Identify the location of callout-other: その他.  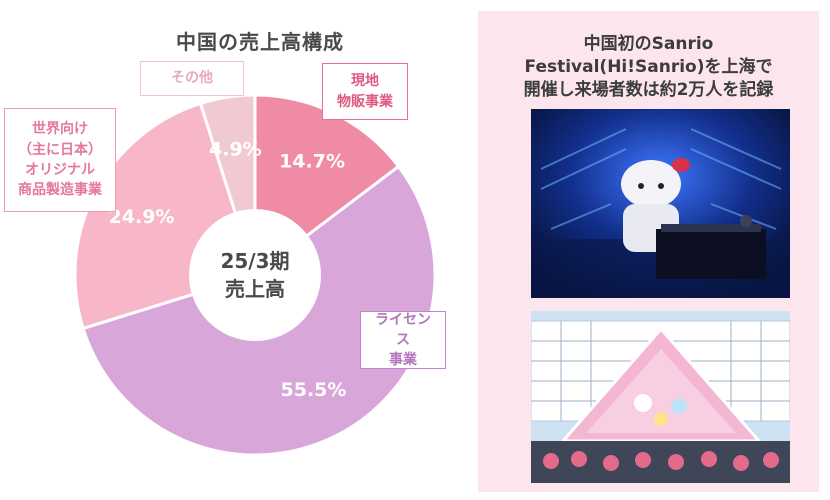
(192, 78).